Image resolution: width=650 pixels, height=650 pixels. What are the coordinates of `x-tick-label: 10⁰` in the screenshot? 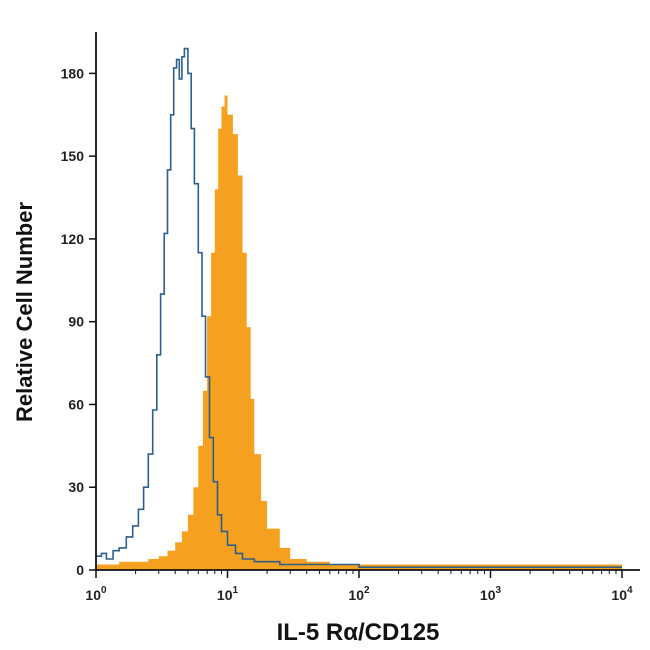 It's located at (96, 594).